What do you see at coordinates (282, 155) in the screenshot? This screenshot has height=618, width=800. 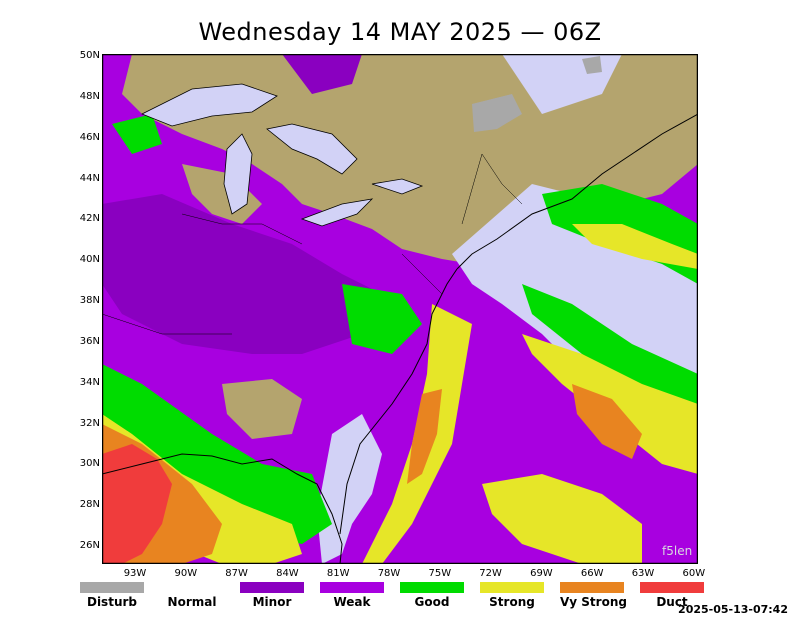 I see `great-lakes` at bounding box center [282, 155].